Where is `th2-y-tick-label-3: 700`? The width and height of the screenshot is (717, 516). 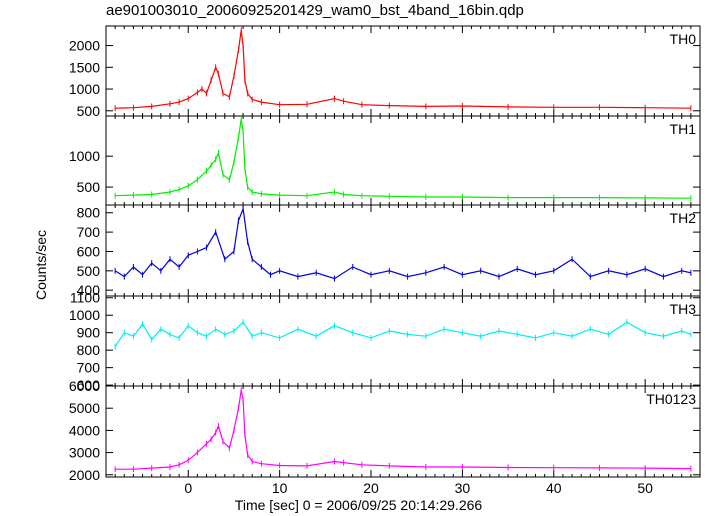
th2-y-tick-label-3: 700 is located at coordinates (89, 232).